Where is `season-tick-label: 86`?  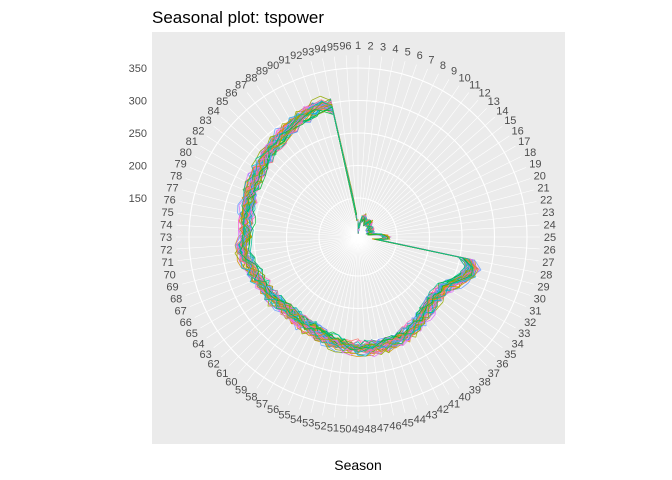 season-tick-label: 86 is located at coordinates (231, 94).